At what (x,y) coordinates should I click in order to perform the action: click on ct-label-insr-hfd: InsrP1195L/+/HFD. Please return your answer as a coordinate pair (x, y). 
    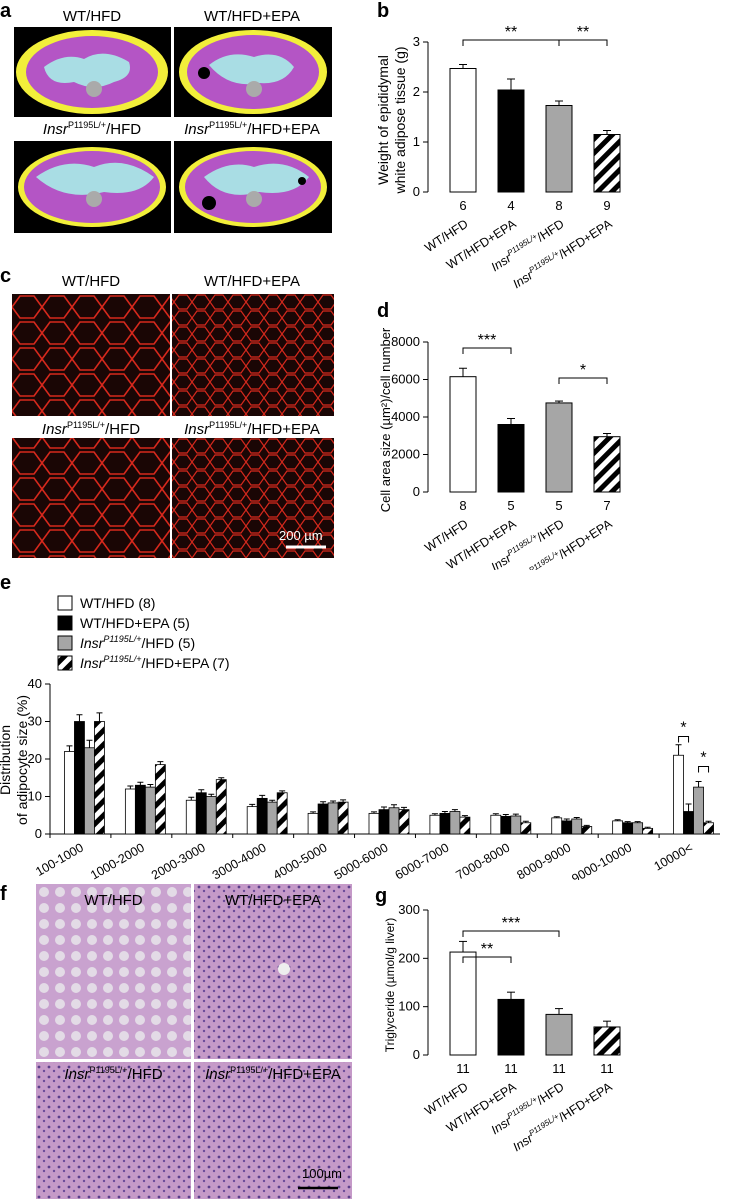
    Looking at the image, I should click on (92, 129).